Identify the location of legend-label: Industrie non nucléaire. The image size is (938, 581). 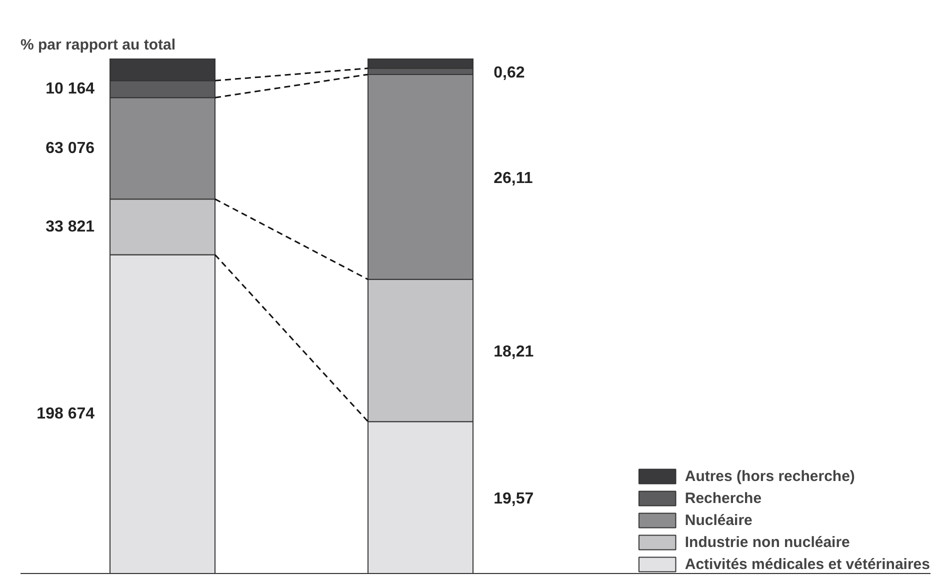
(767, 542).